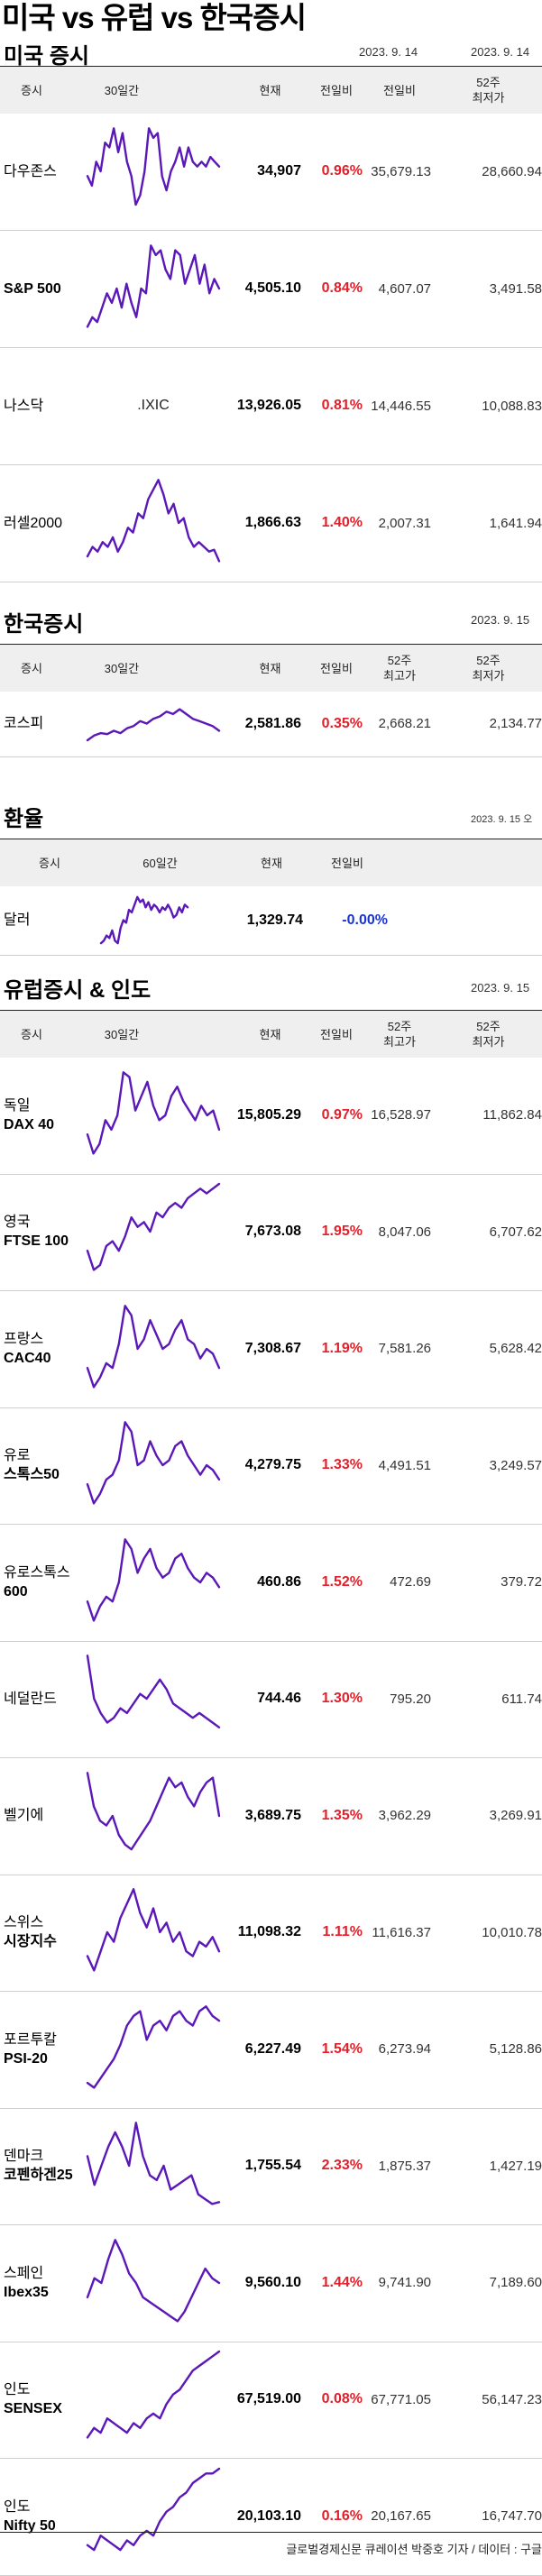 This screenshot has width=542, height=2576. I want to click on fx-section-header: 환율 2023. 9. 15 오, so click(271, 816).